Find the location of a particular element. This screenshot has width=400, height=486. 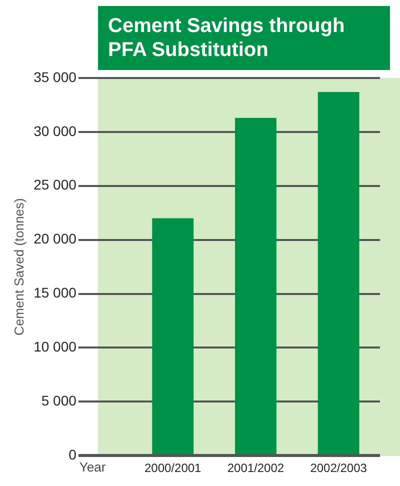

x-tick-label: 2001/2002 is located at coordinates (255, 468).